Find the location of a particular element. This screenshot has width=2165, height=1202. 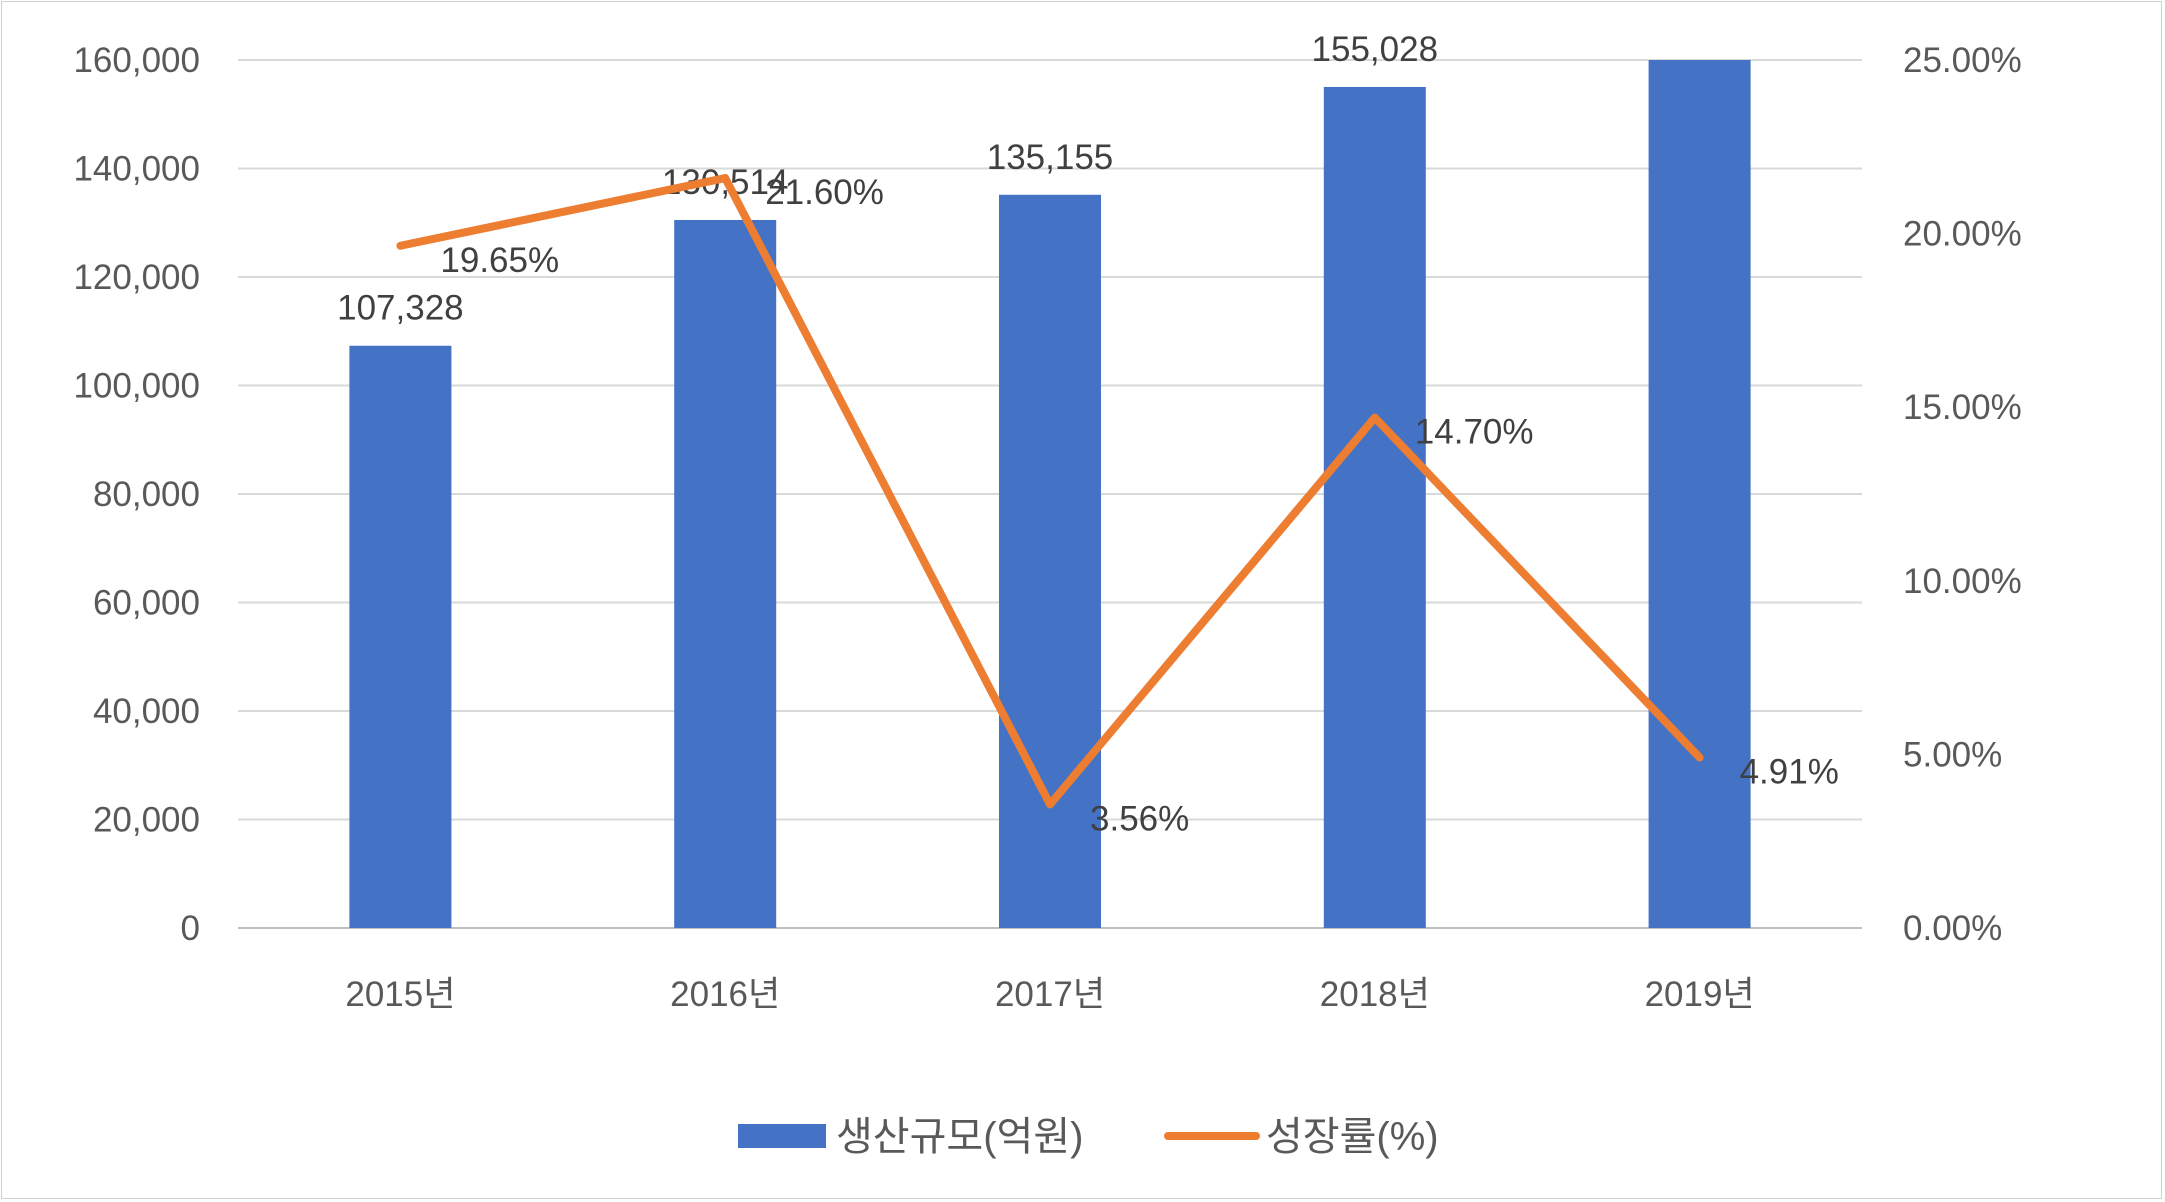

line-point-2015년 is located at coordinates (400, 245).